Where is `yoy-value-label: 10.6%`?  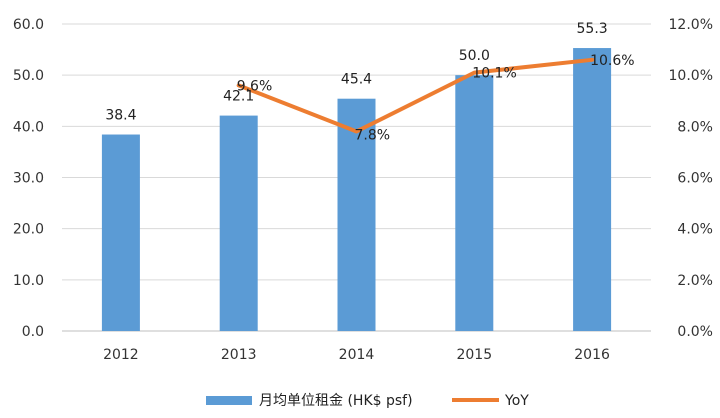 yoy-value-label: 10.6% is located at coordinates (612, 61).